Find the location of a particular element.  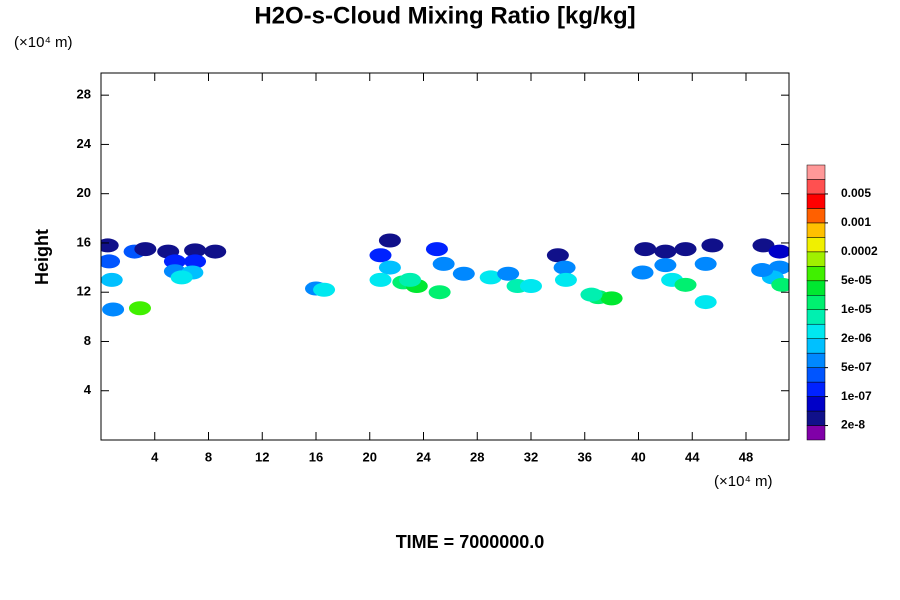

contour-field is located at coordinates (445, 275).